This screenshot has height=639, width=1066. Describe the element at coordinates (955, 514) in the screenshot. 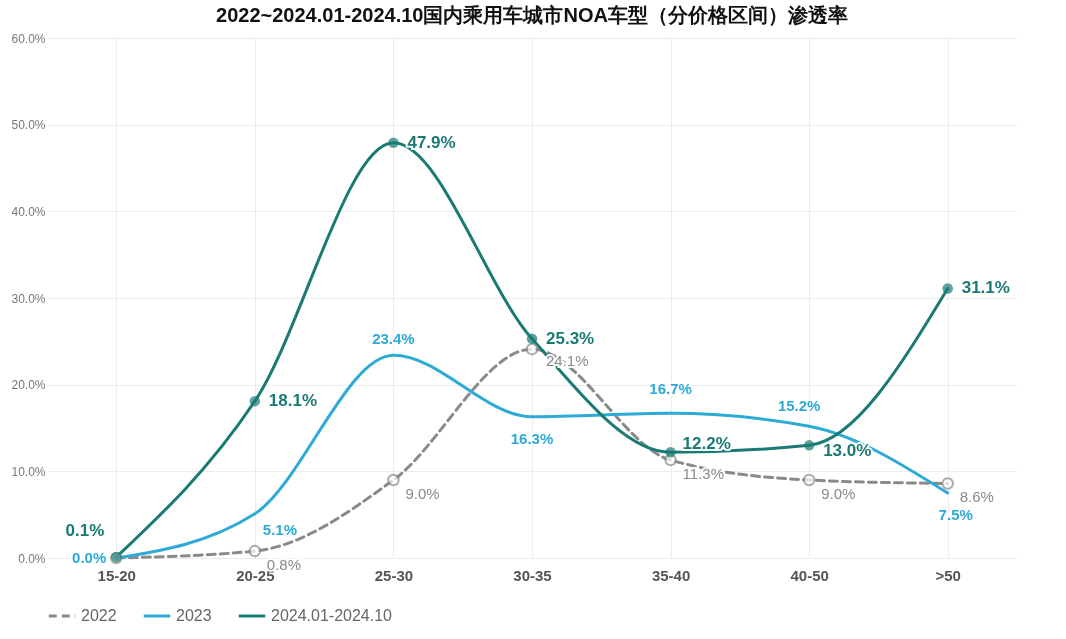

I see `data-label: 7.5%` at that location.